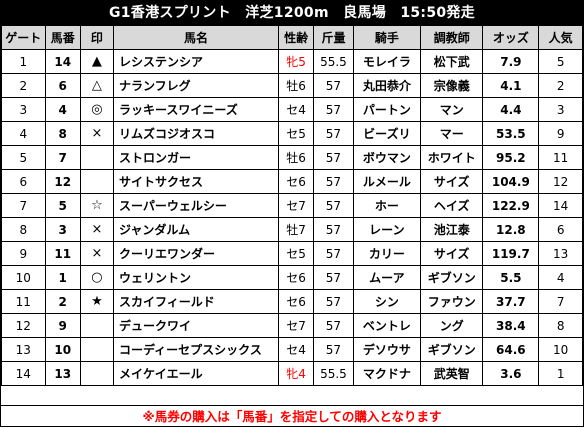  What do you see at coordinates (23, 61) in the screenshot?
I see `gate-cell: 1` at bounding box center [23, 61].